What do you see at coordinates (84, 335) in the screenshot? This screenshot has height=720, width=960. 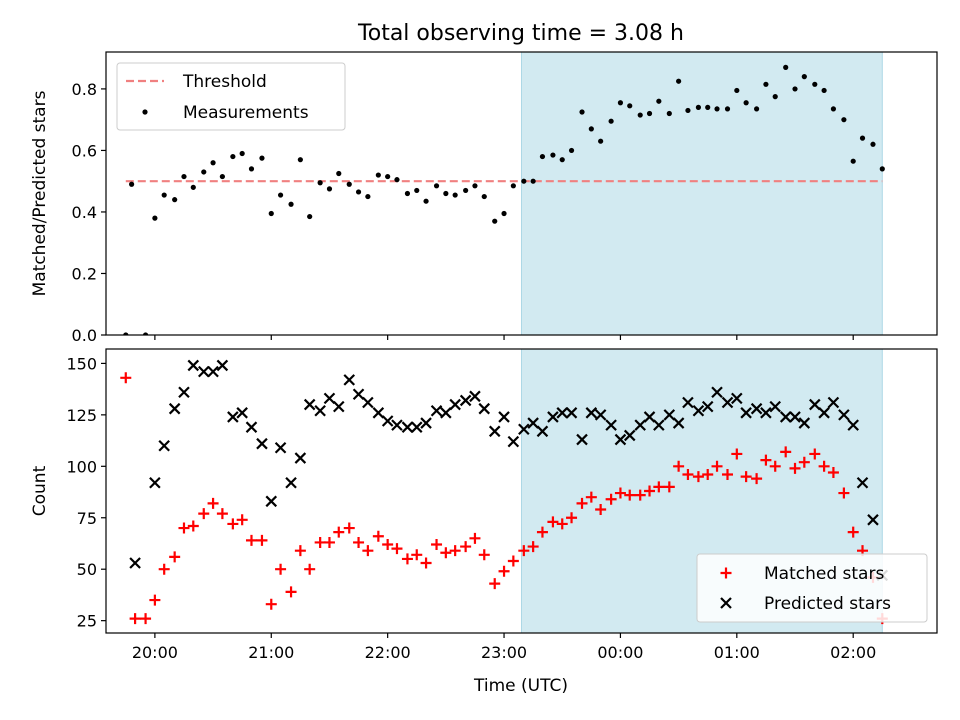 I see `y-tick-label: 0.0` at bounding box center [84, 335].